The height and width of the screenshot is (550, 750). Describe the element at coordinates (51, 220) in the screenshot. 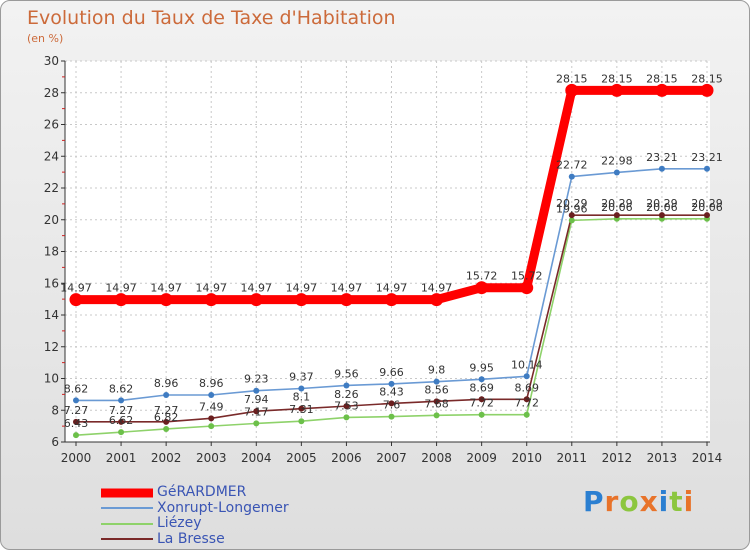

I see `y-tick-label: 20` at that location.